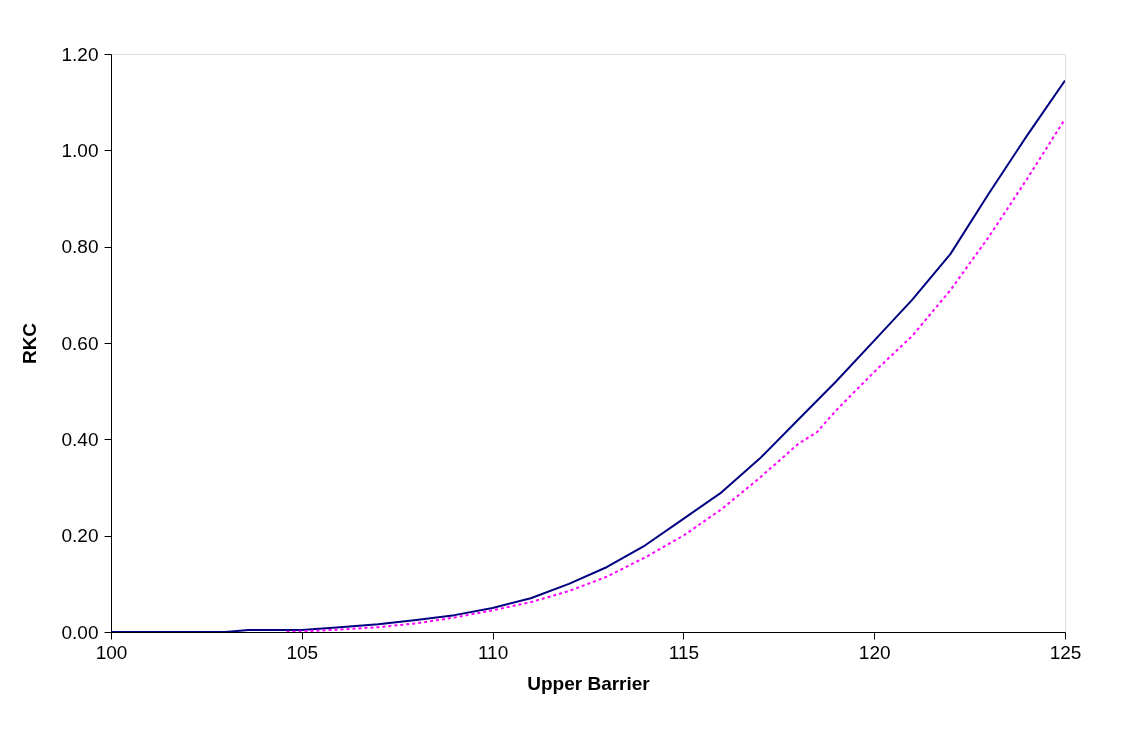 The height and width of the screenshot is (751, 1143). Describe the element at coordinates (80, 343) in the screenshot. I see `y-tick-label: 0.60` at that location.